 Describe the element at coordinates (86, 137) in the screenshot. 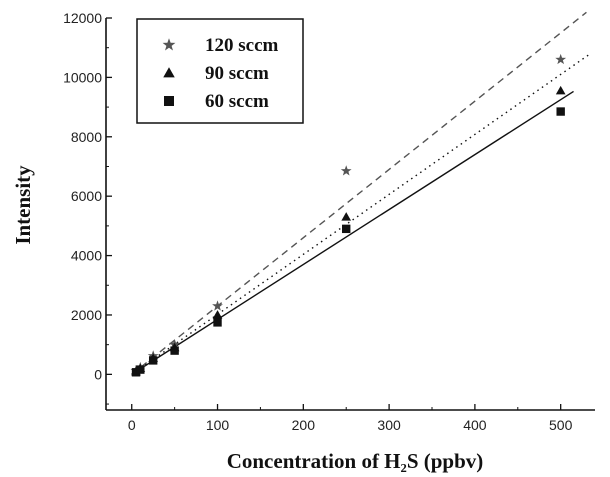

I see `y-tick-label: 8000` at that location.